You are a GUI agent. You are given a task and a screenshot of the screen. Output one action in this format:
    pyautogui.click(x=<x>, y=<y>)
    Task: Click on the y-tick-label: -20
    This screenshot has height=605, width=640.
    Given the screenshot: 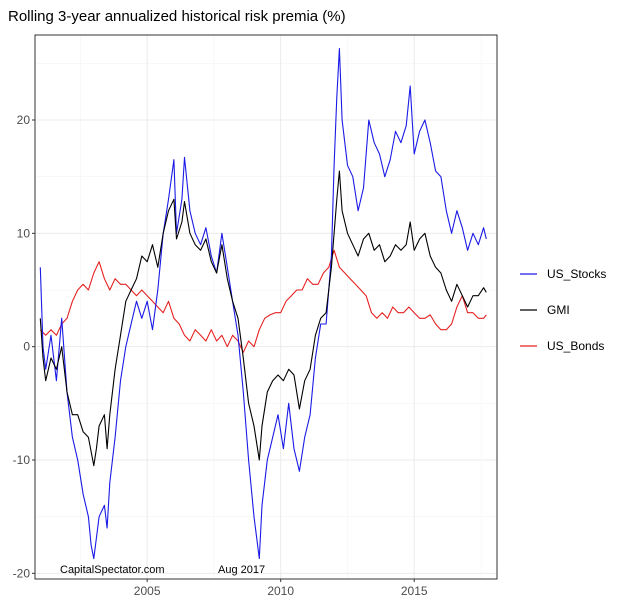 What is the action you would take?
    pyautogui.click(x=22, y=573)
    